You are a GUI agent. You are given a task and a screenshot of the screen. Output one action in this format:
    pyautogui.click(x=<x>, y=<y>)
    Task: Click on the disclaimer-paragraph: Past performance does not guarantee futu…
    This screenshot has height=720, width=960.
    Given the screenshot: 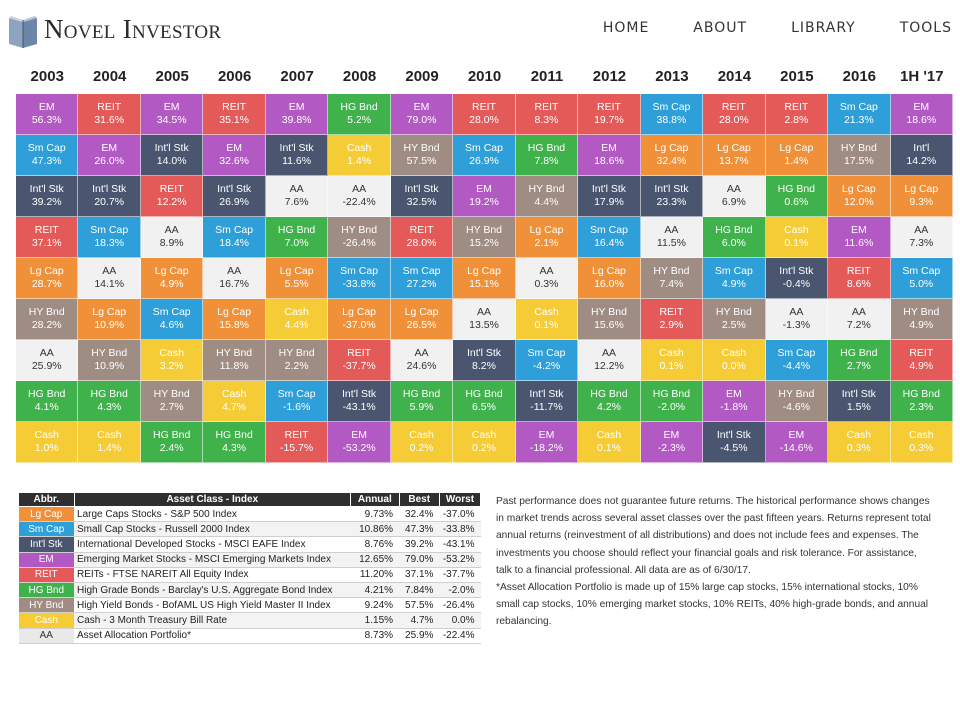 What is the action you would take?
    pyautogui.click(x=713, y=536)
    